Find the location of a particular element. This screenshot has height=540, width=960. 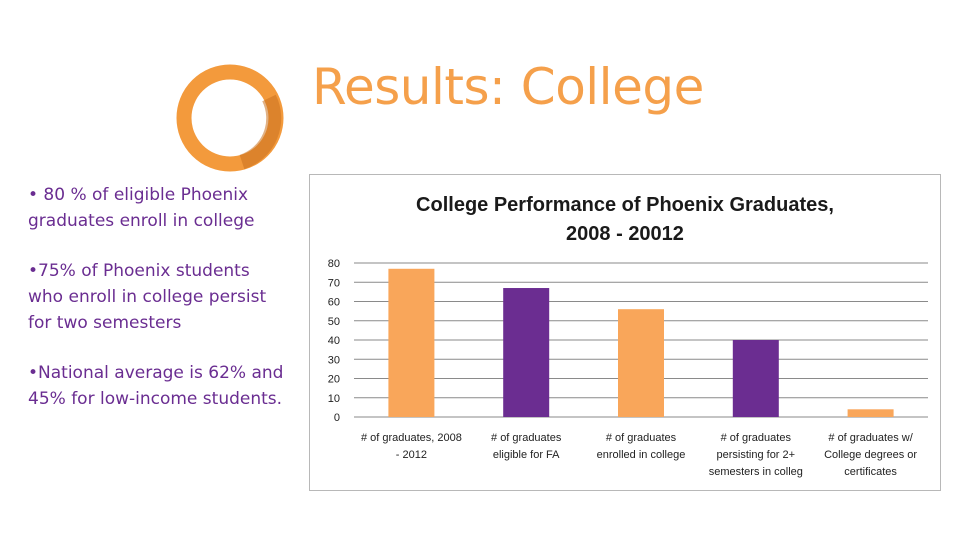

y-tick-label: 40 is located at coordinates (334, 341).